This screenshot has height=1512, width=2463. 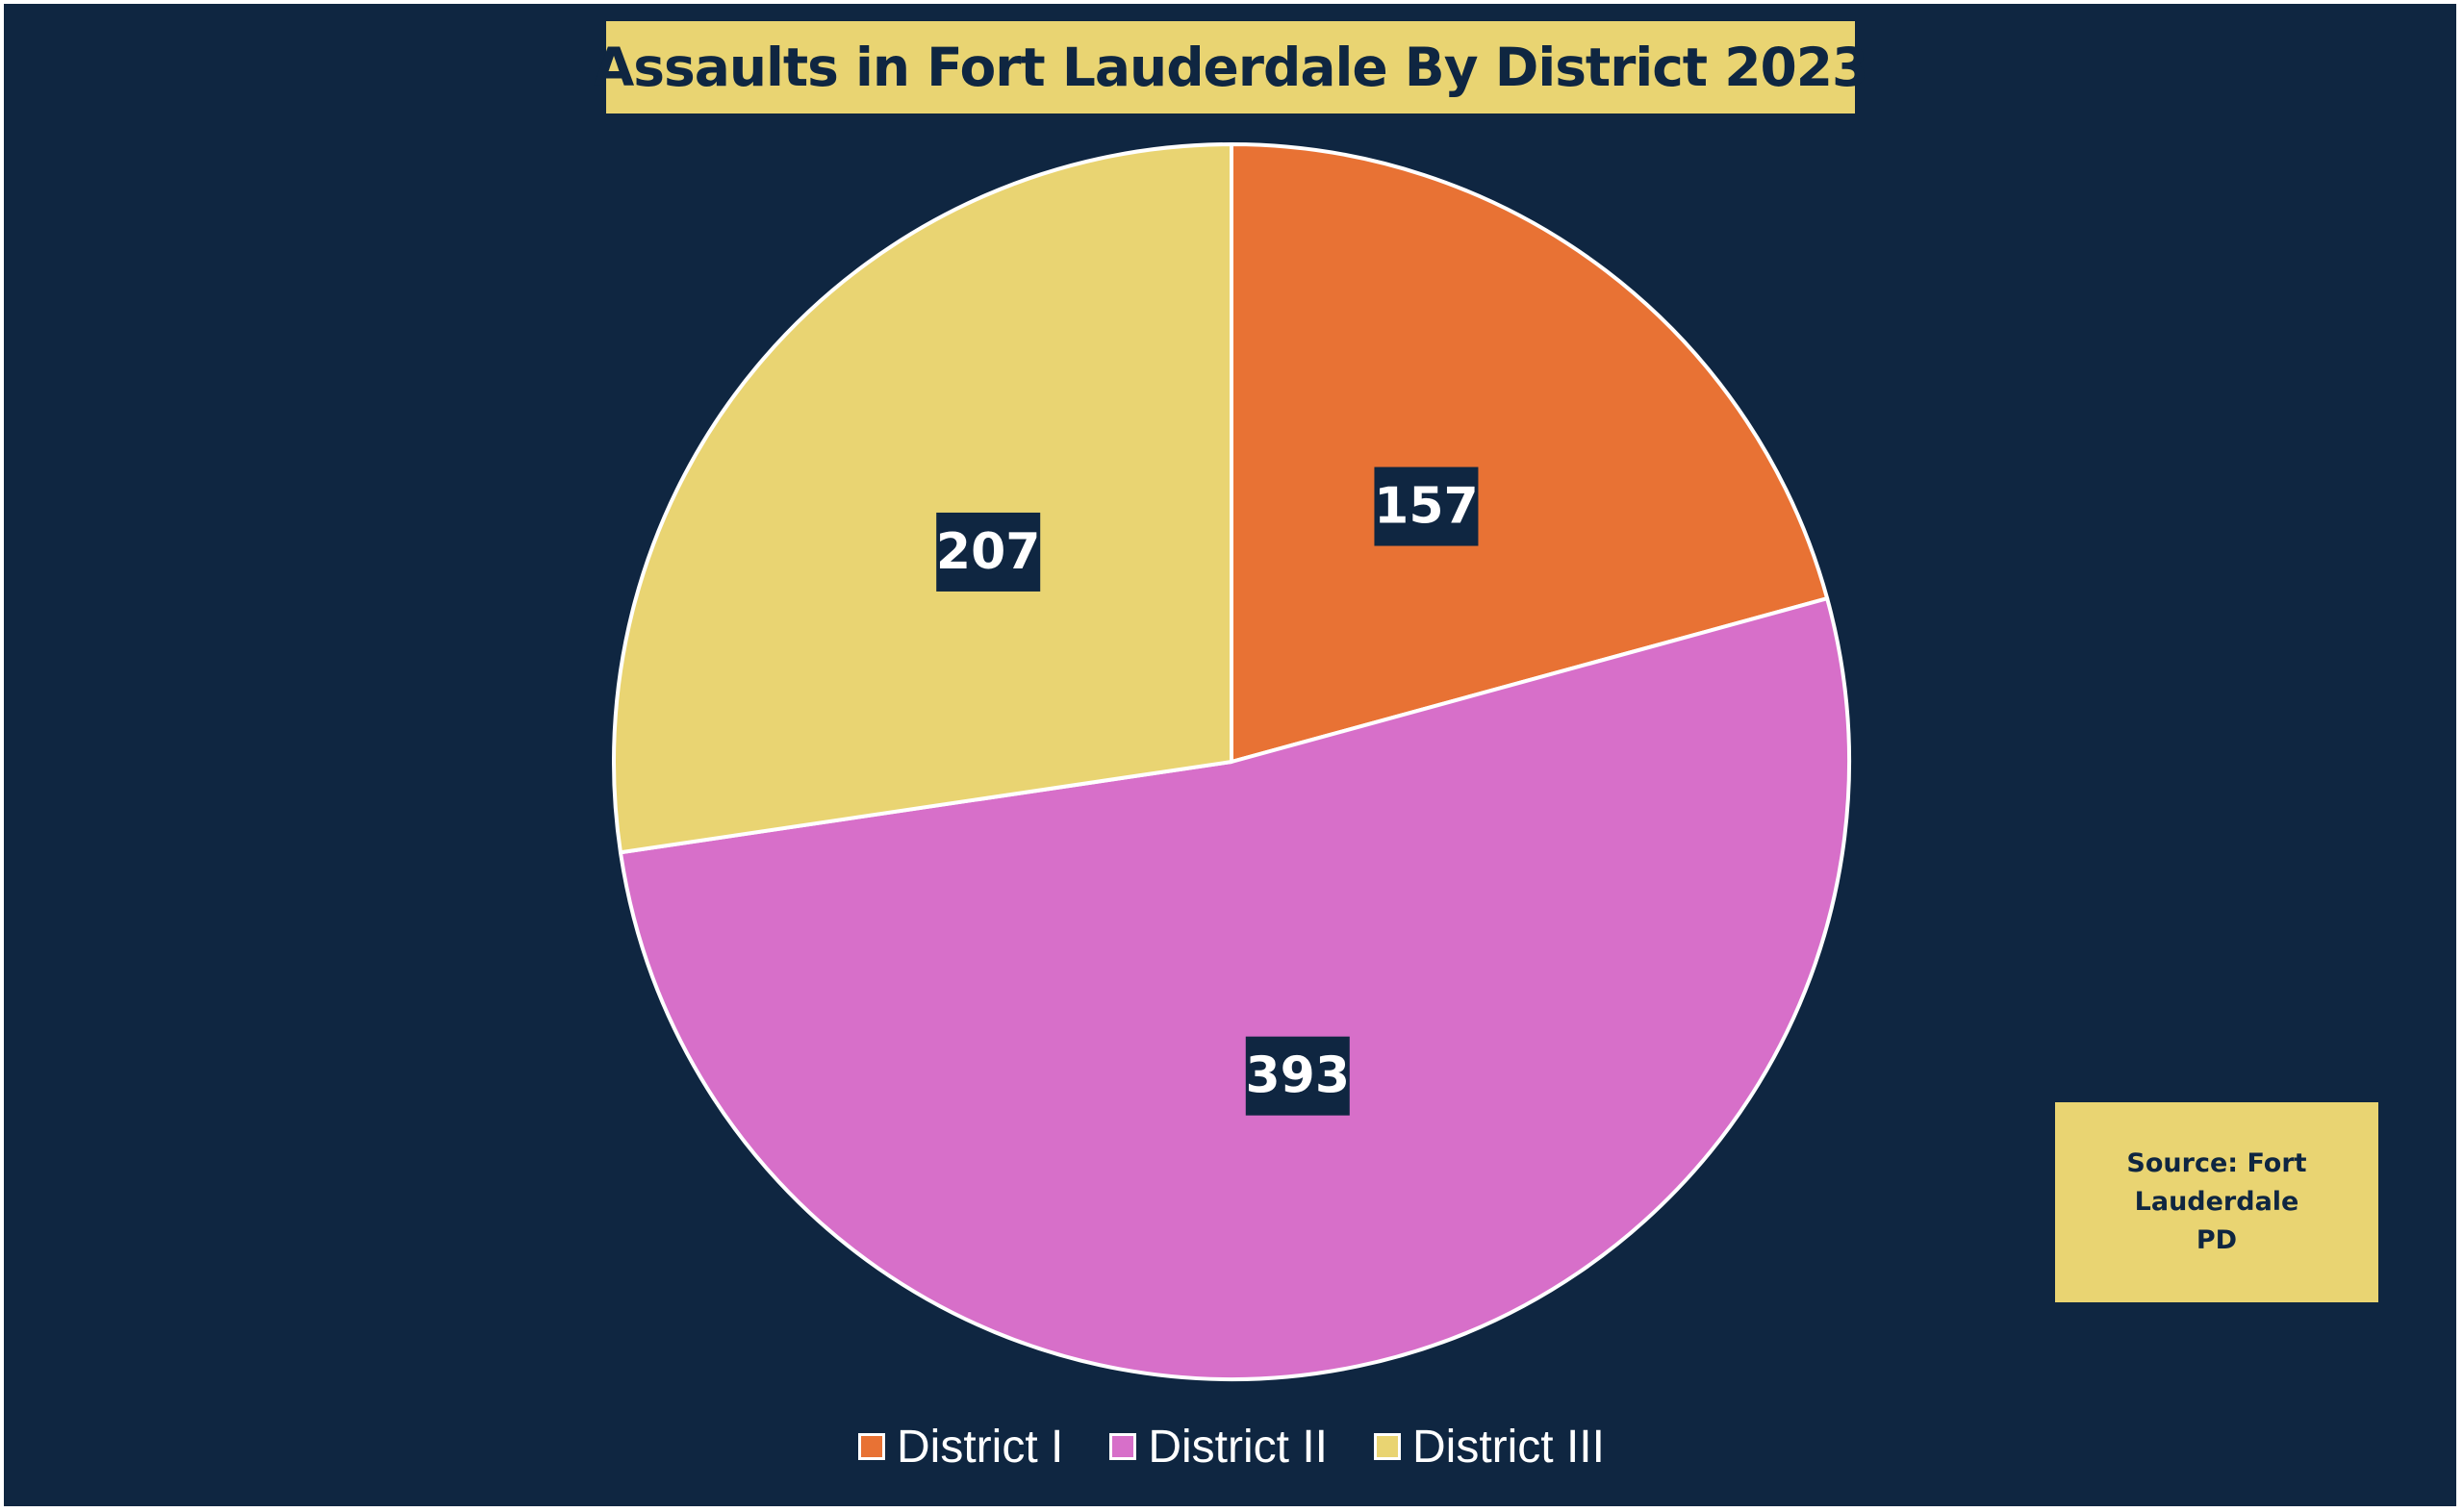 I want to click on data-label-text-district-i: 157, so click(x=1426, y=507).